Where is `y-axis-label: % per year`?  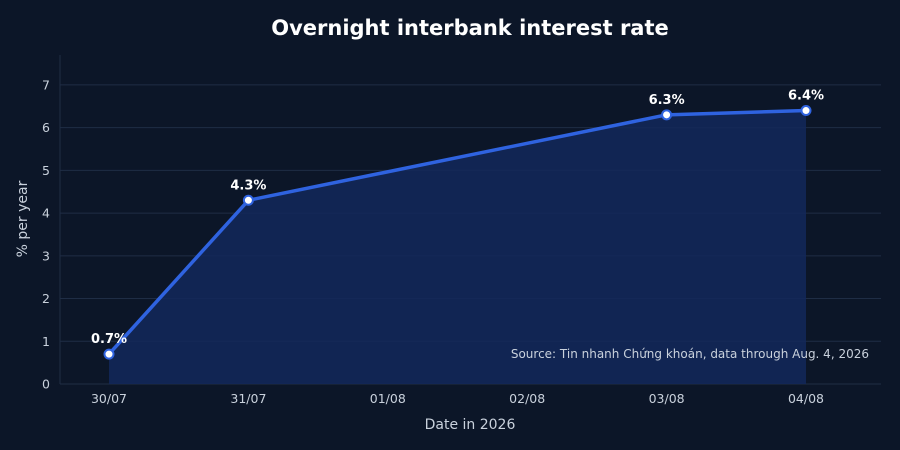
y-axis-label: % per year is located at coordinates (23, 218).